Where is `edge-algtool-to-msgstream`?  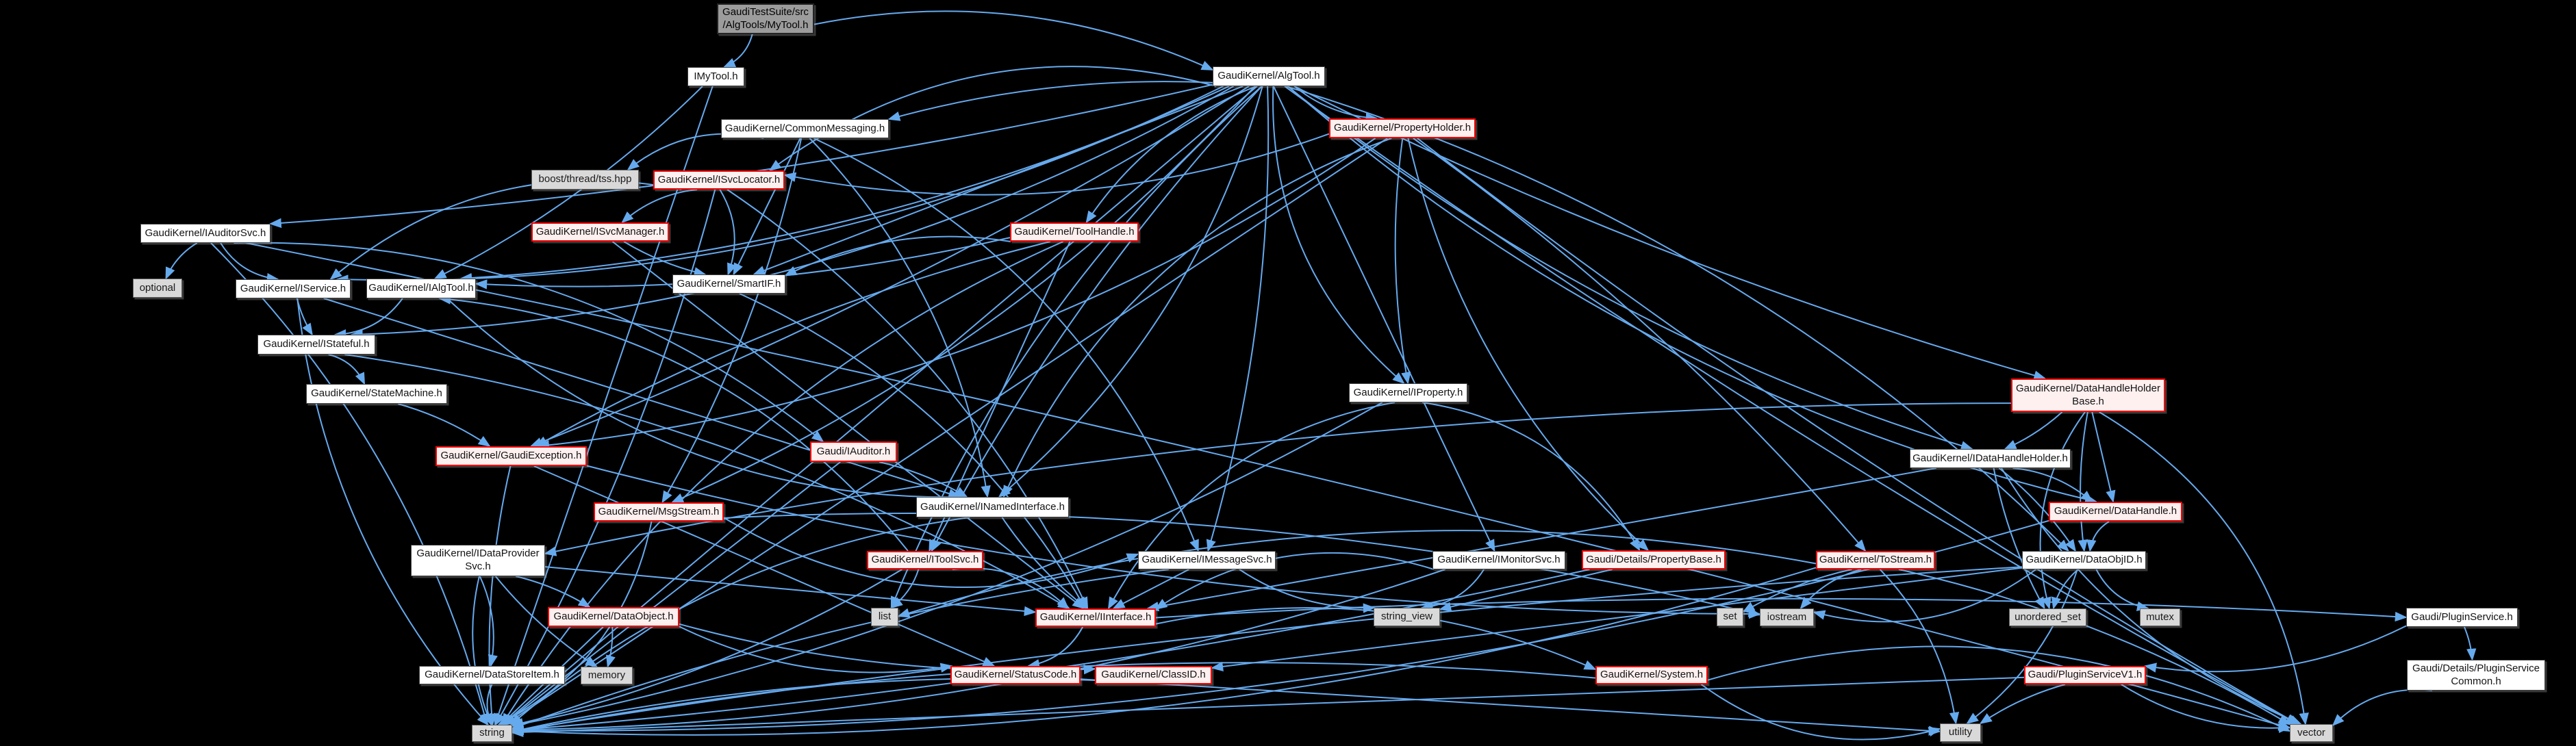
edge-algtool-to-msgstream is located at coordinates (963, 294).